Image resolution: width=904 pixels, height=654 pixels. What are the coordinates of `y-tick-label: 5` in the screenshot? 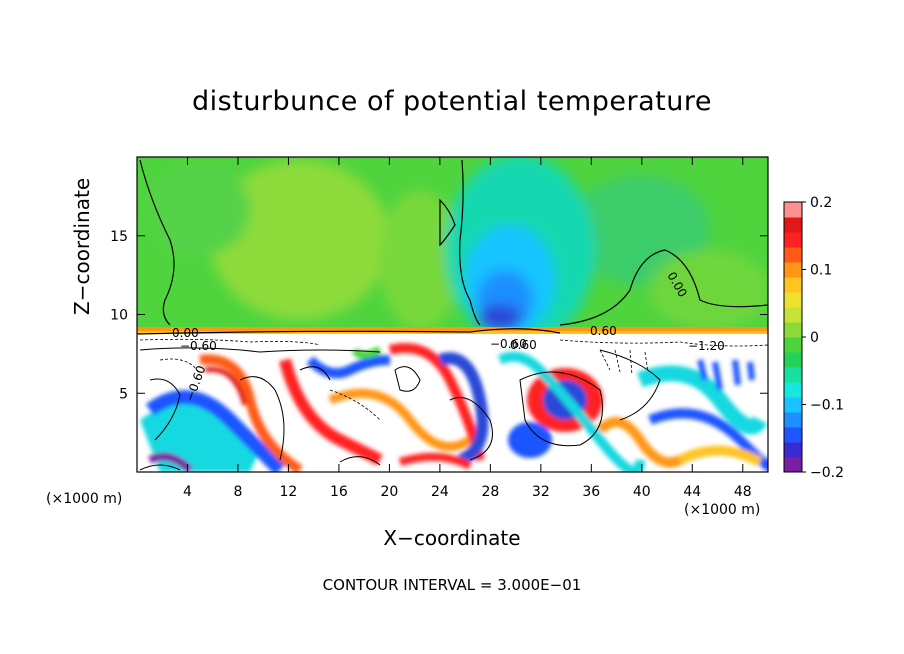 It's located at (123, 394).